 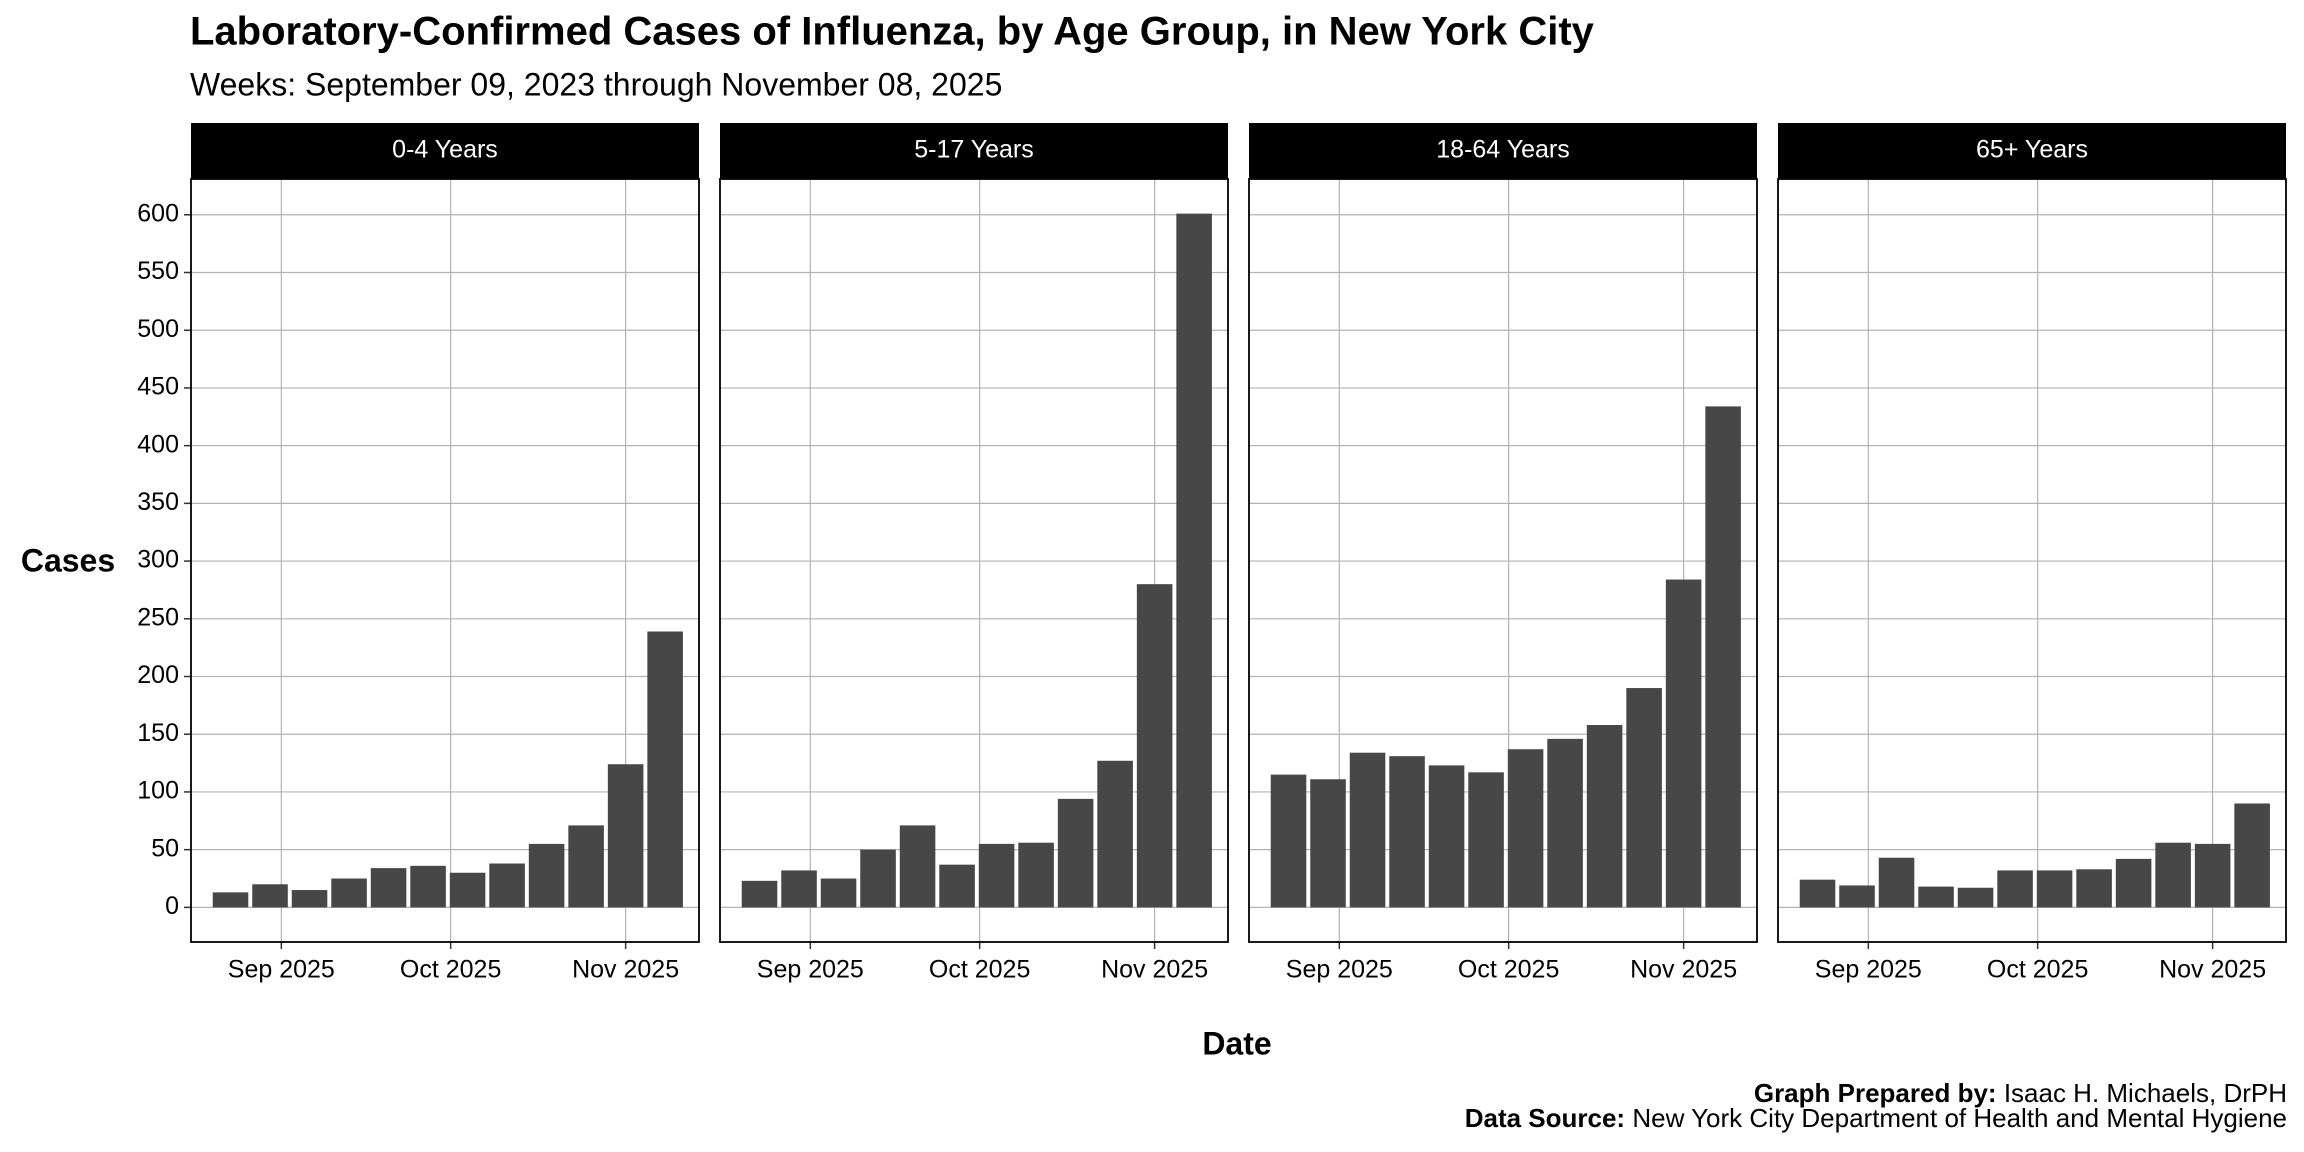 I want to click on y-tick-label: 150, so click(x=158, y=733).